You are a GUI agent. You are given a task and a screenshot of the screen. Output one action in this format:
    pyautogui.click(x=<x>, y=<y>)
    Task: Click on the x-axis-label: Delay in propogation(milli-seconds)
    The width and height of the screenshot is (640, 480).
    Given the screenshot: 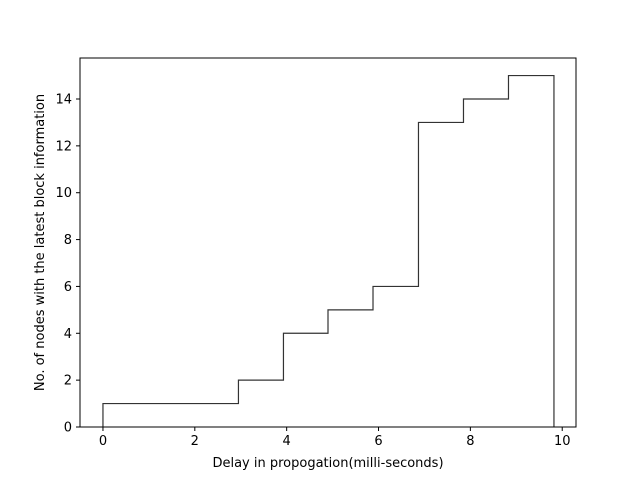 What is the action you would take?
    pyautogui.click(x=327, y=463)
    